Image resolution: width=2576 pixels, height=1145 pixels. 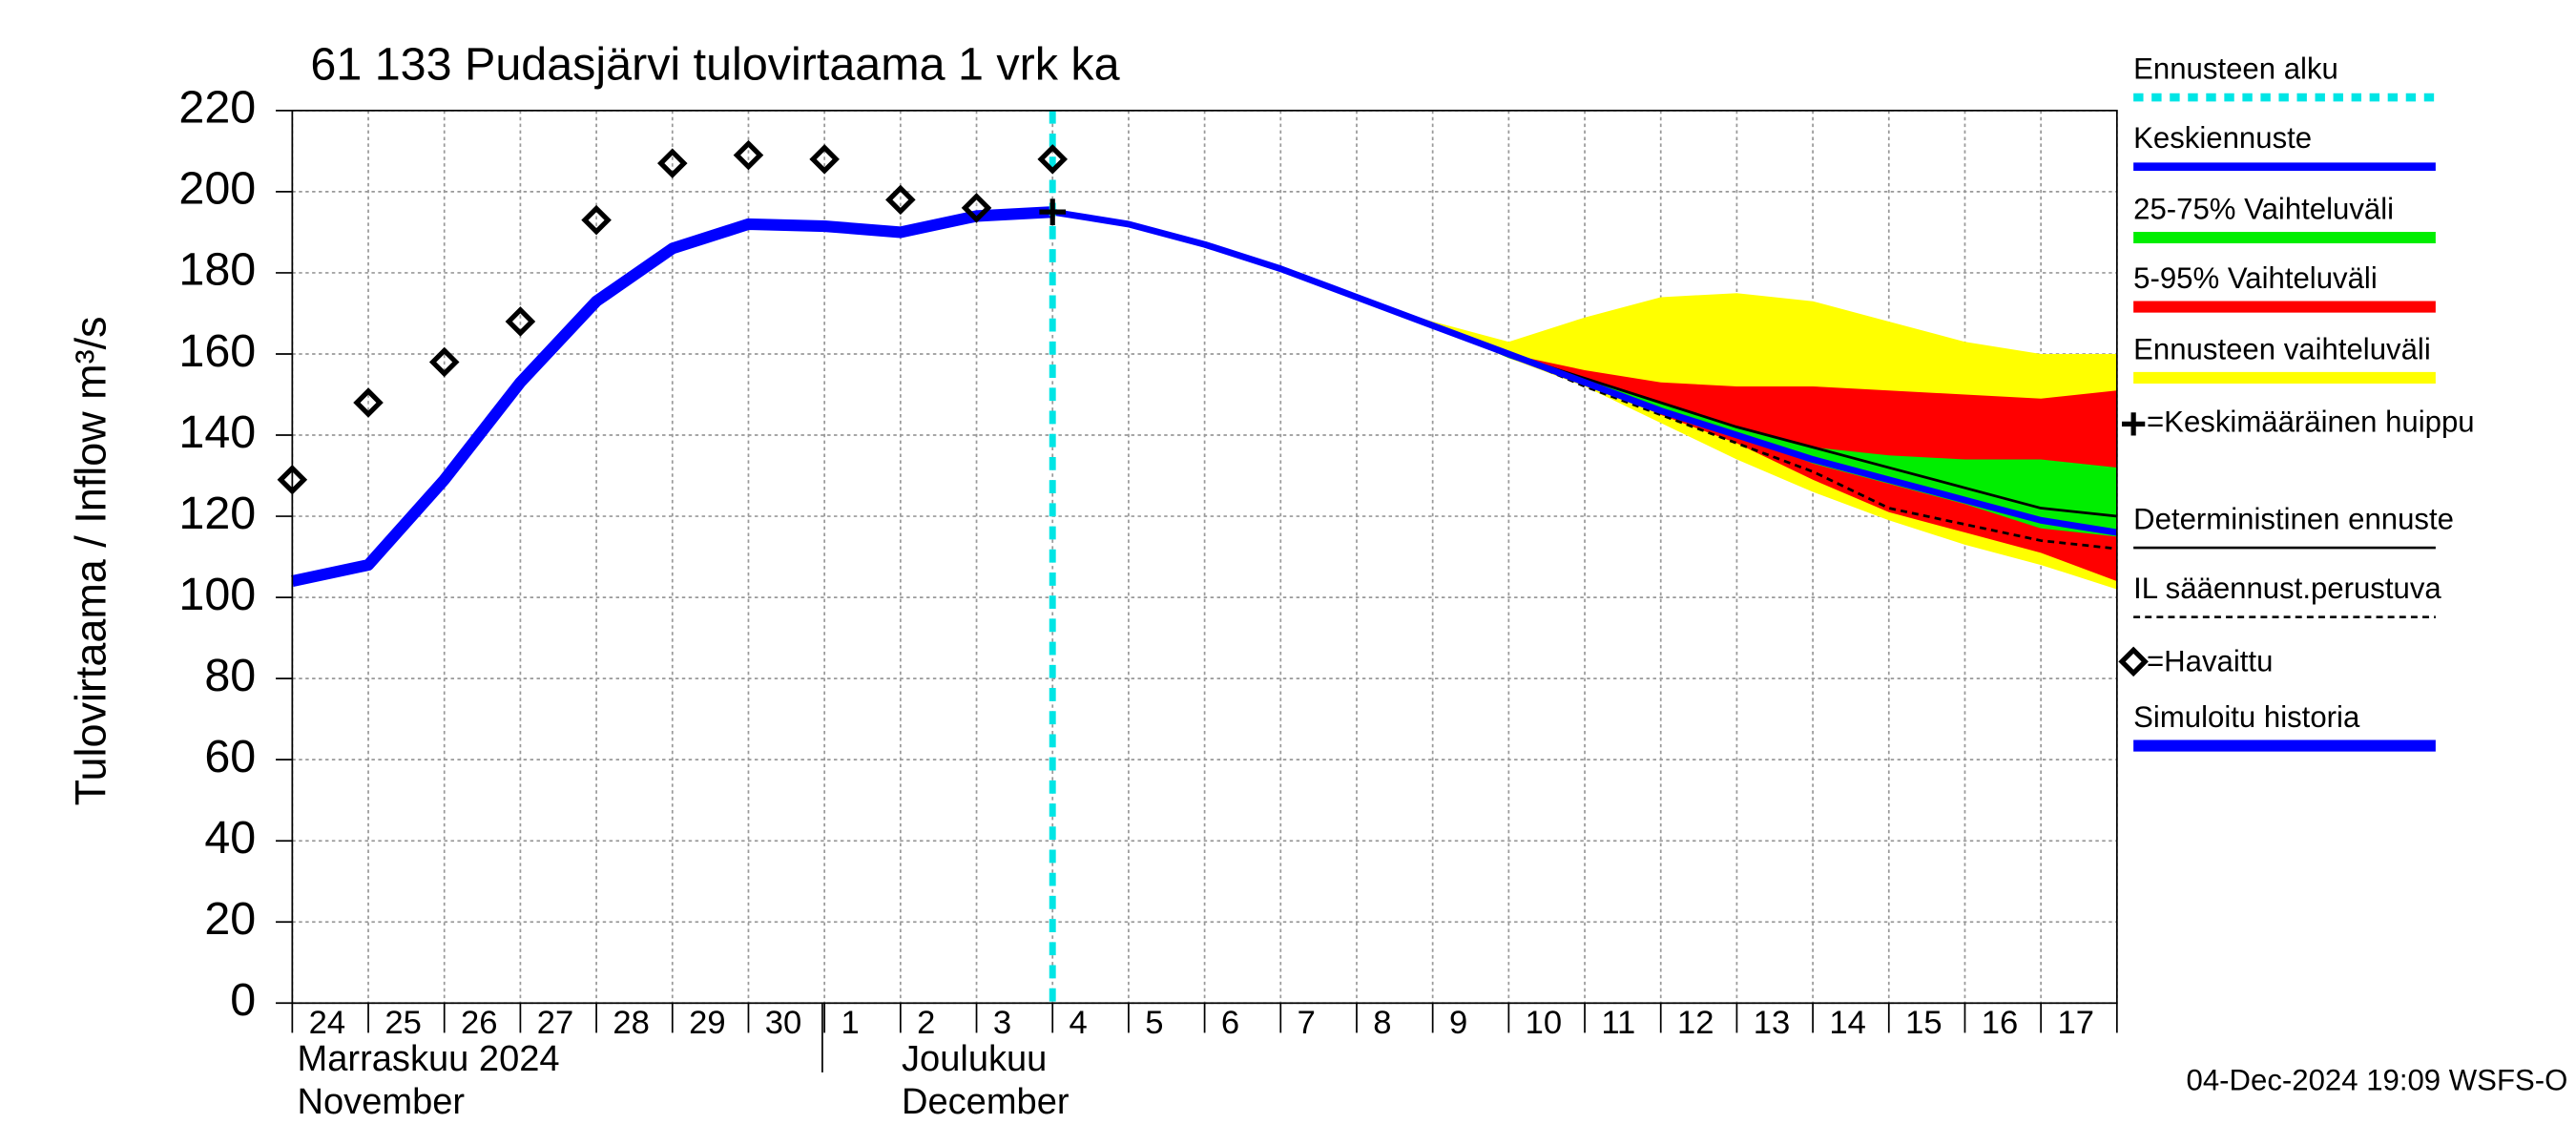 What do you see at coordinates (429, 1059) in the screenshot?
I see `month-label: Marraskuu 2024` at bounding box center [429, 1059].